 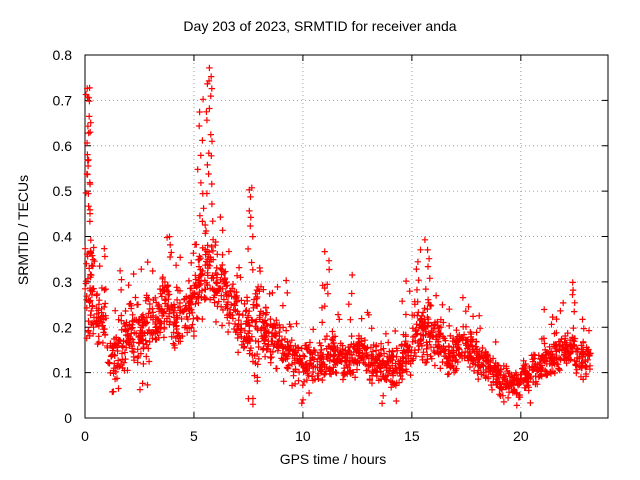 What do you see at coordinates (63, 327) in the screenshot?
I see `y-tick-label: 0.2` at bounding box center [63, 327].